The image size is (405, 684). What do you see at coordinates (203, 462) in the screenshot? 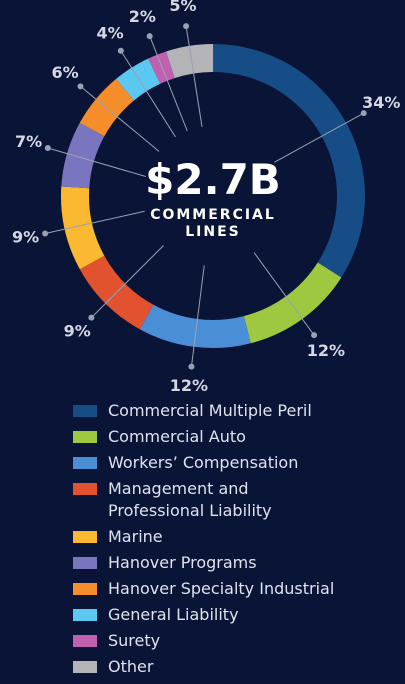
I see `legend-label: Workers’ Compensation` at bounding box center [203, 462].